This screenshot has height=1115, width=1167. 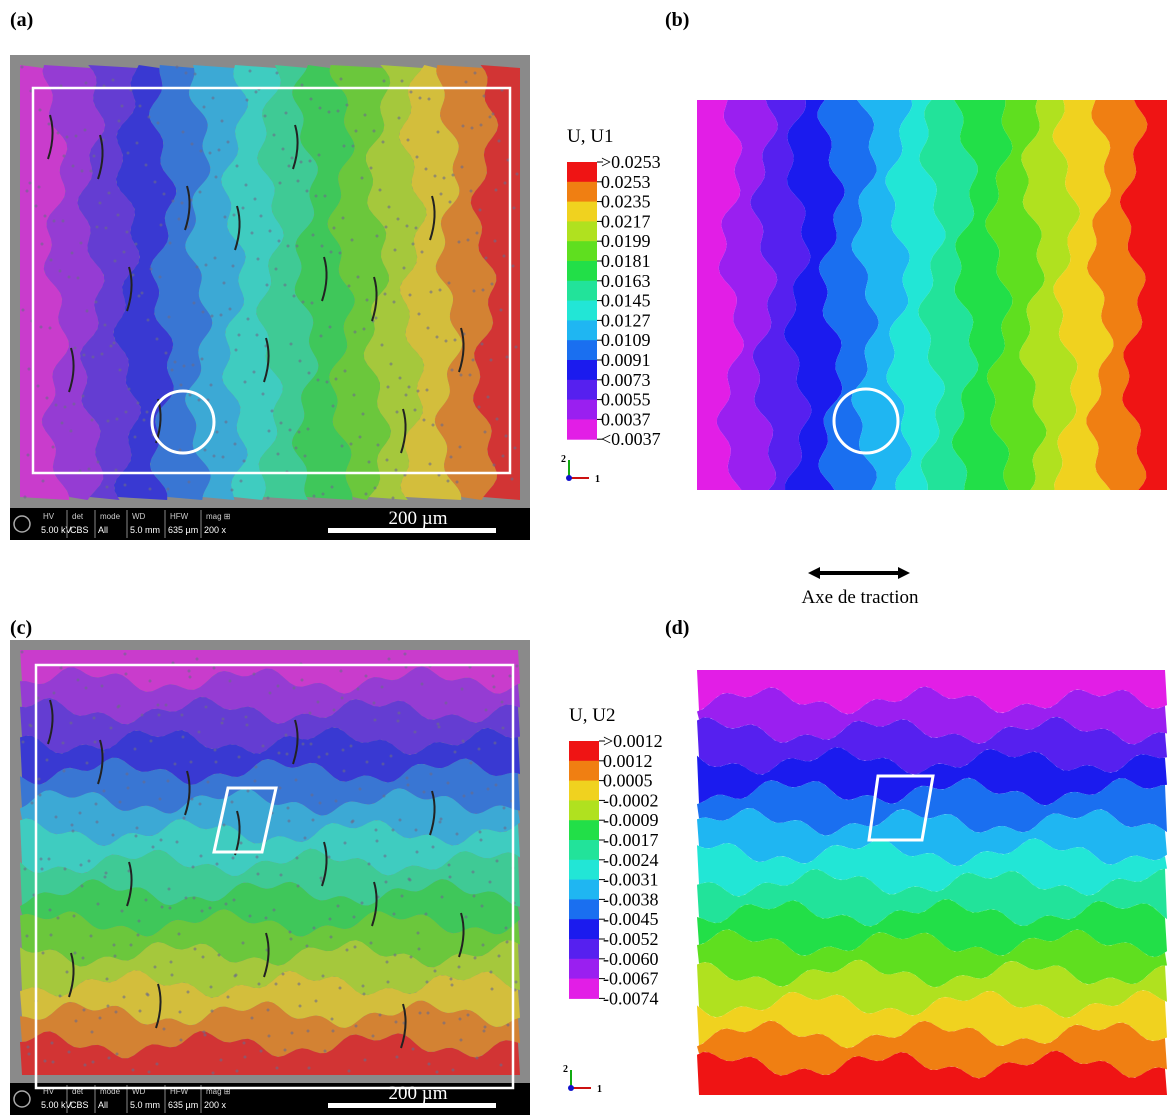 I want to click on panel-label: (b), so click(x=677, y=20).